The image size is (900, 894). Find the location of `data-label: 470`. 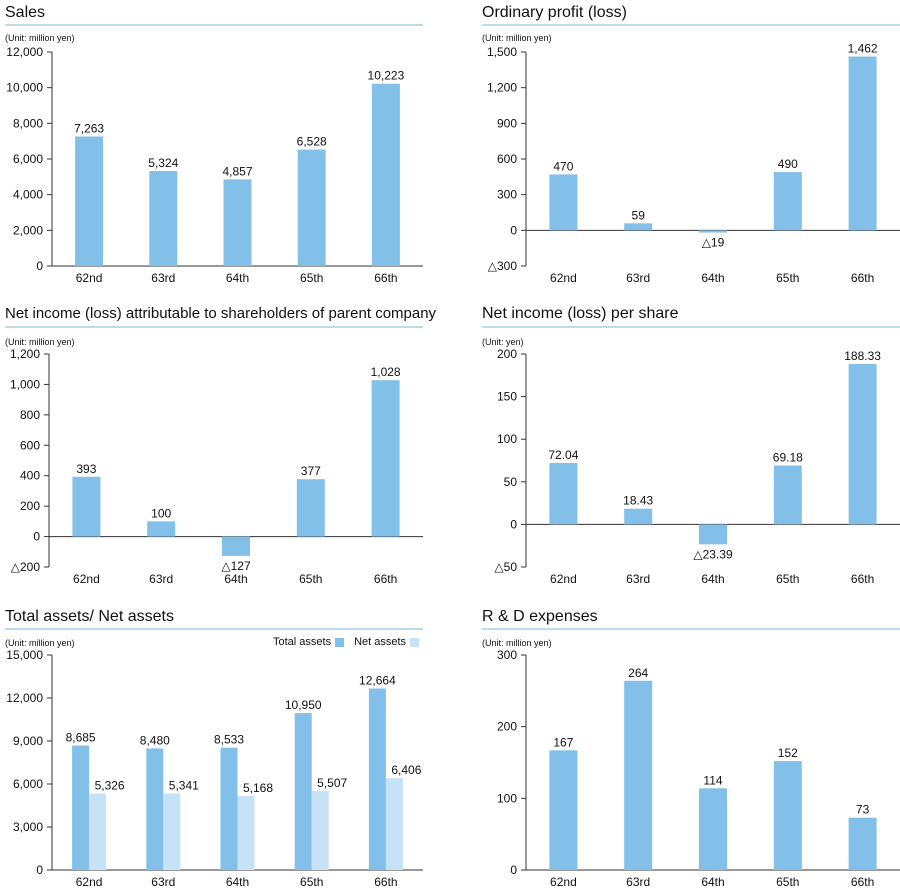

data-label: 470 is located at coordinates (563, 166).